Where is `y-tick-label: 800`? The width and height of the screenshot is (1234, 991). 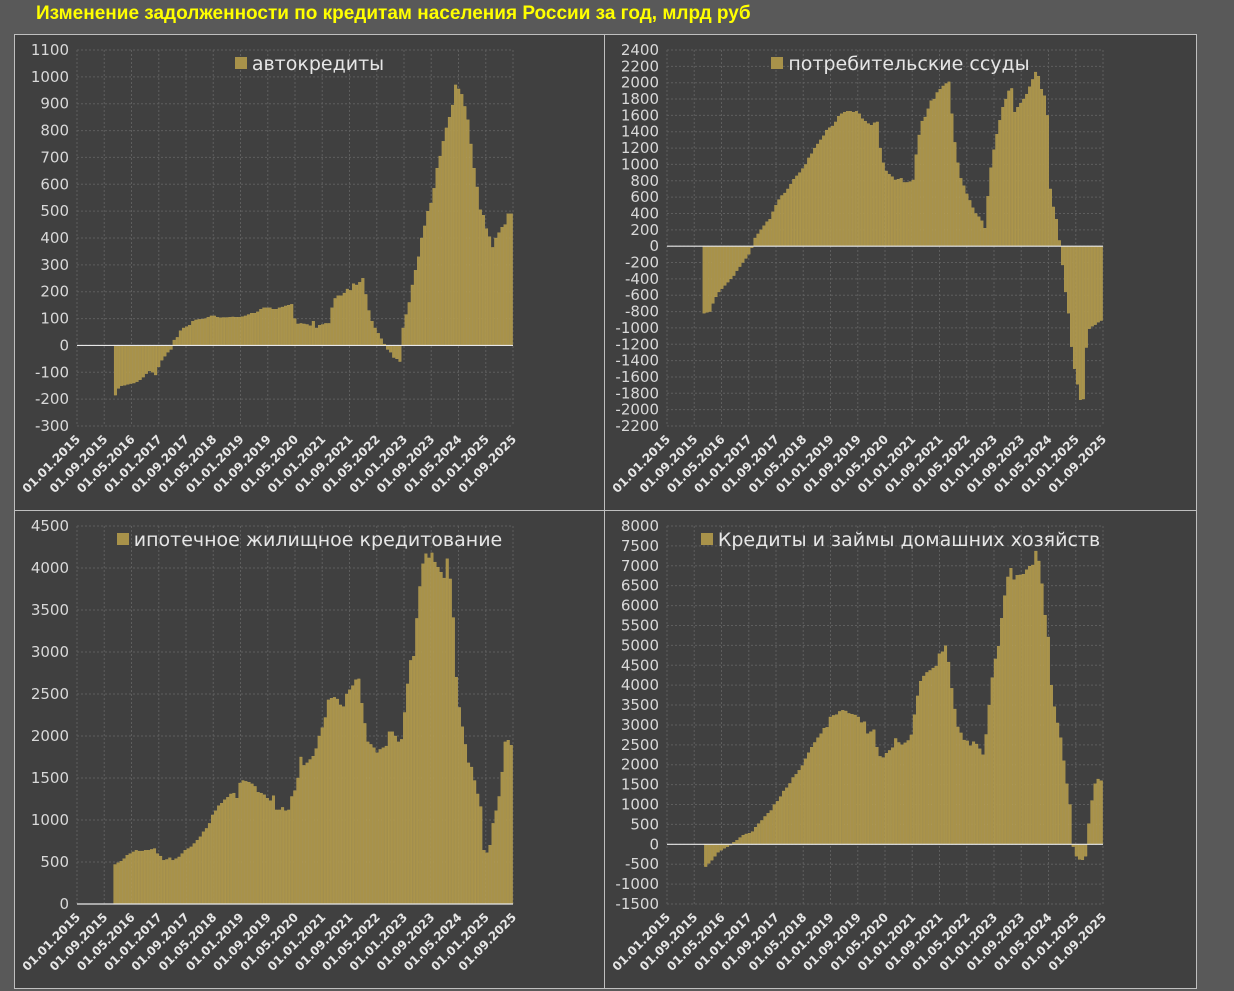 y-tick-label: 800 is located at coordinates (54, 131).